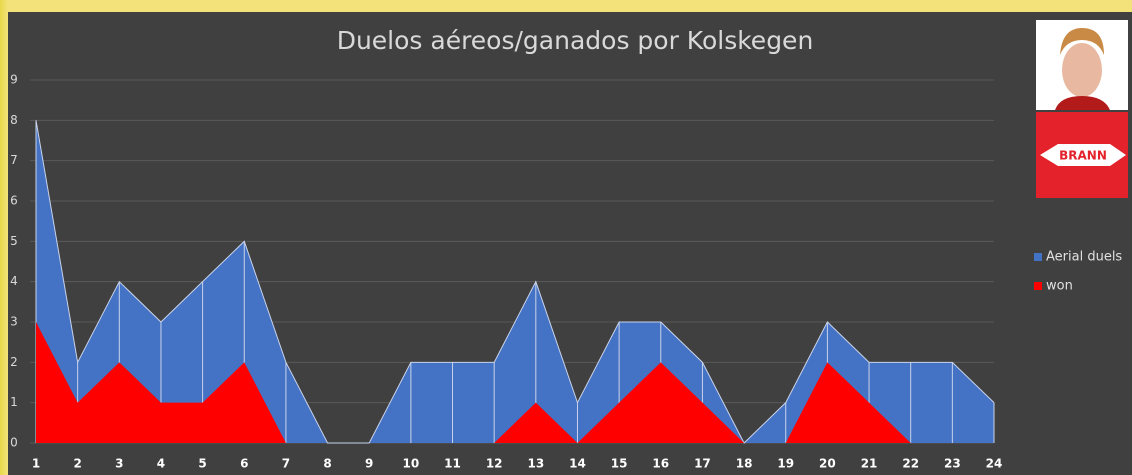 The image size is (1132, 475). I want to click on x-tick-label: 24, so click(994, 464).